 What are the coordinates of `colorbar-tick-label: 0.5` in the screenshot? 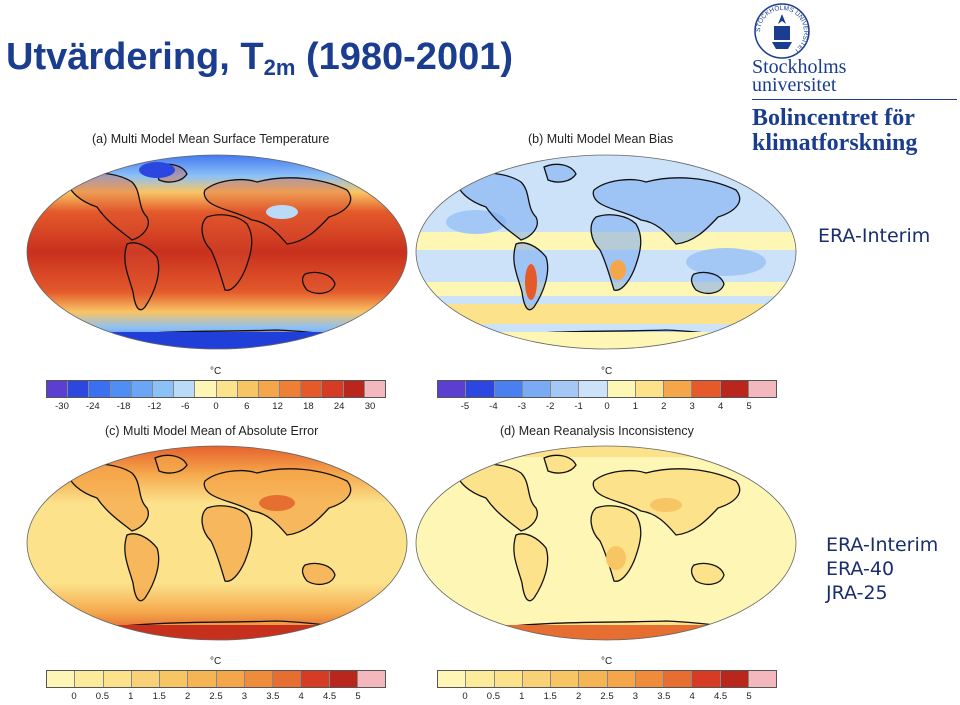 It's located at (102, 696).